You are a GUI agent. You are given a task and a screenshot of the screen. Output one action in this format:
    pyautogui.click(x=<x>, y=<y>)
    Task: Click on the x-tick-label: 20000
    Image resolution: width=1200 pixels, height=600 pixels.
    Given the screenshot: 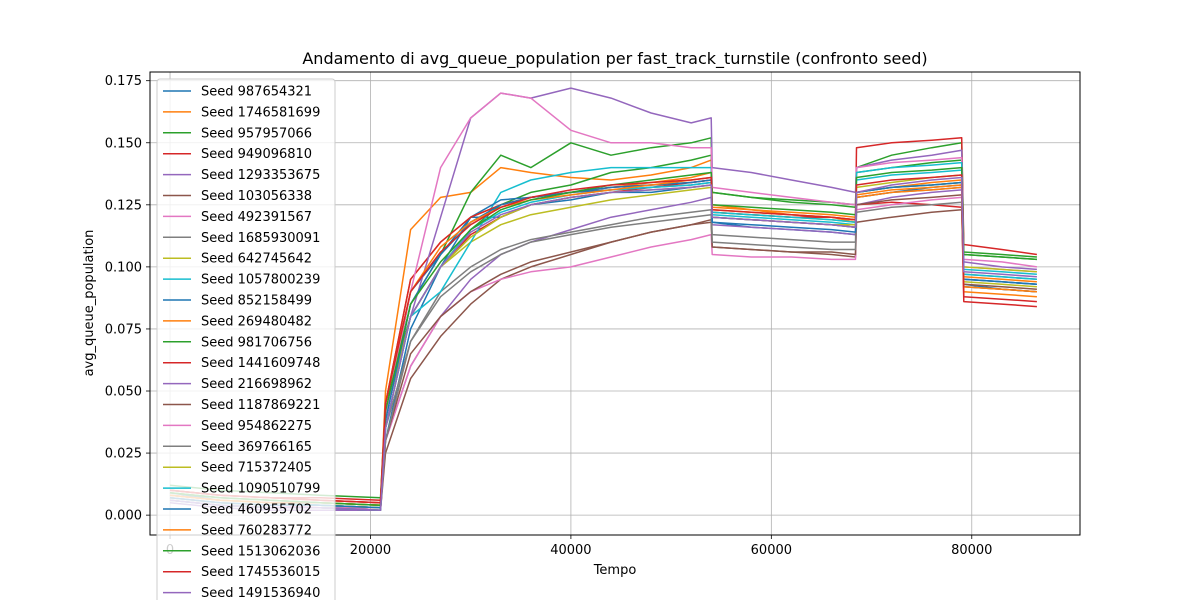 What is the action you would take?
    pyautogui.click(x=370, y=550)
    